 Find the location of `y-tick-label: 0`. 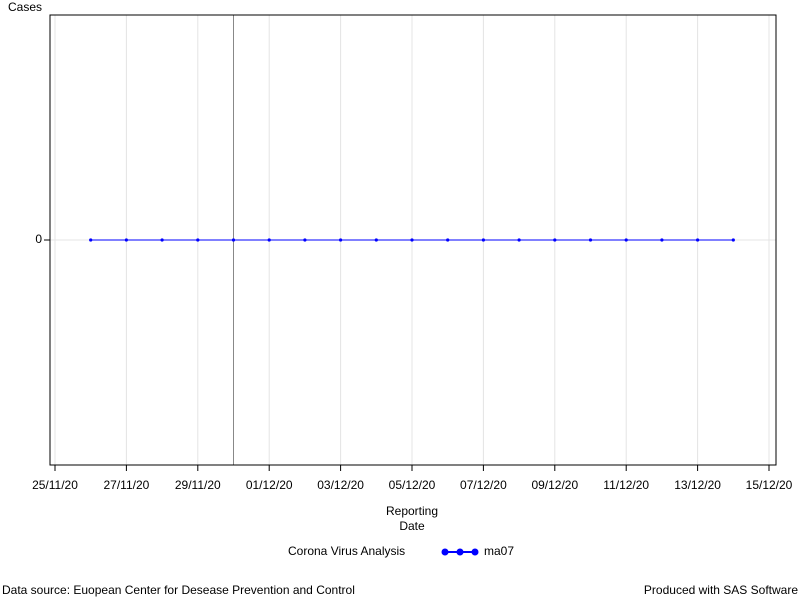

y-tick-label: 0 is located at coordinates (38, 239).